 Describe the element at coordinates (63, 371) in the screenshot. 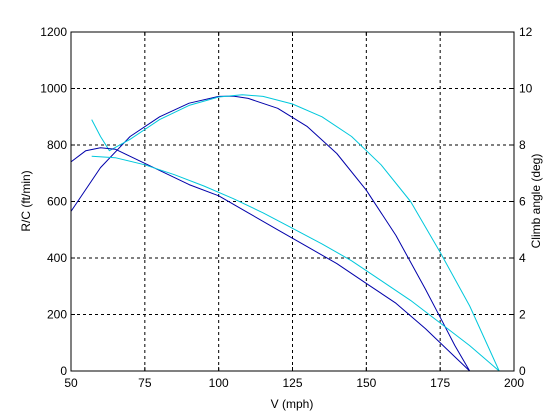

I see `y-left-tick-label: 0` at that location.